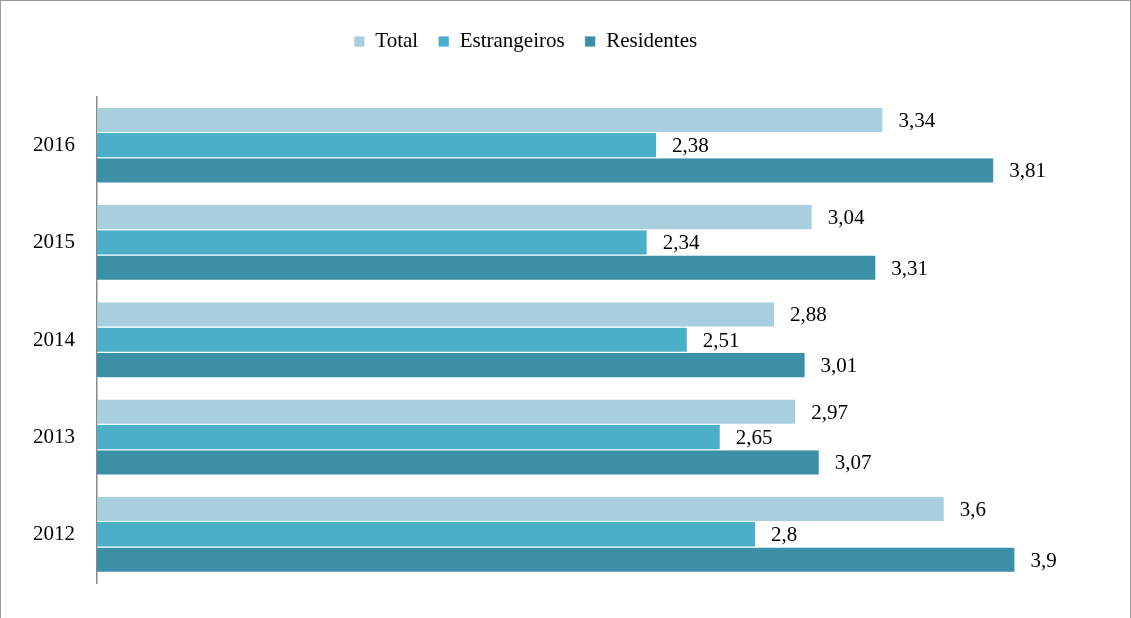 The width and height of the screenshot is (1131, 618). Describe the element at coordinates (397, 40) in the screenshot. I see `legend-label: Total` at that location.